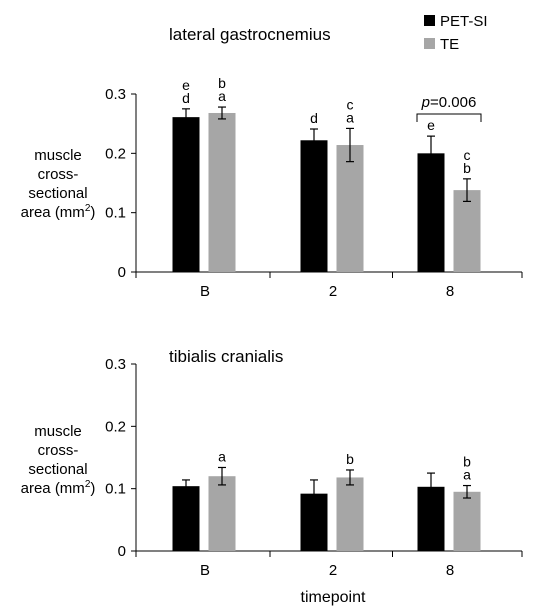 This screenshot has width=550, height=615. Describe the element at coordinates (429, 20) in the screenshot. I see `legend-swatch-pet-si` at that location.